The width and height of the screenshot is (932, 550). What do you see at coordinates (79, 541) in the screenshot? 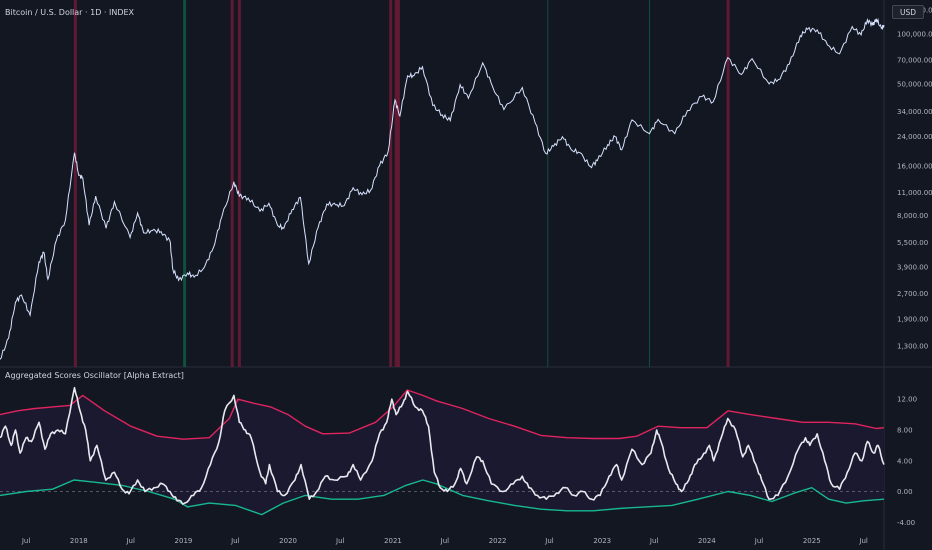
I see `time-axis-tick: 2018` at bounding box center [79, 541].